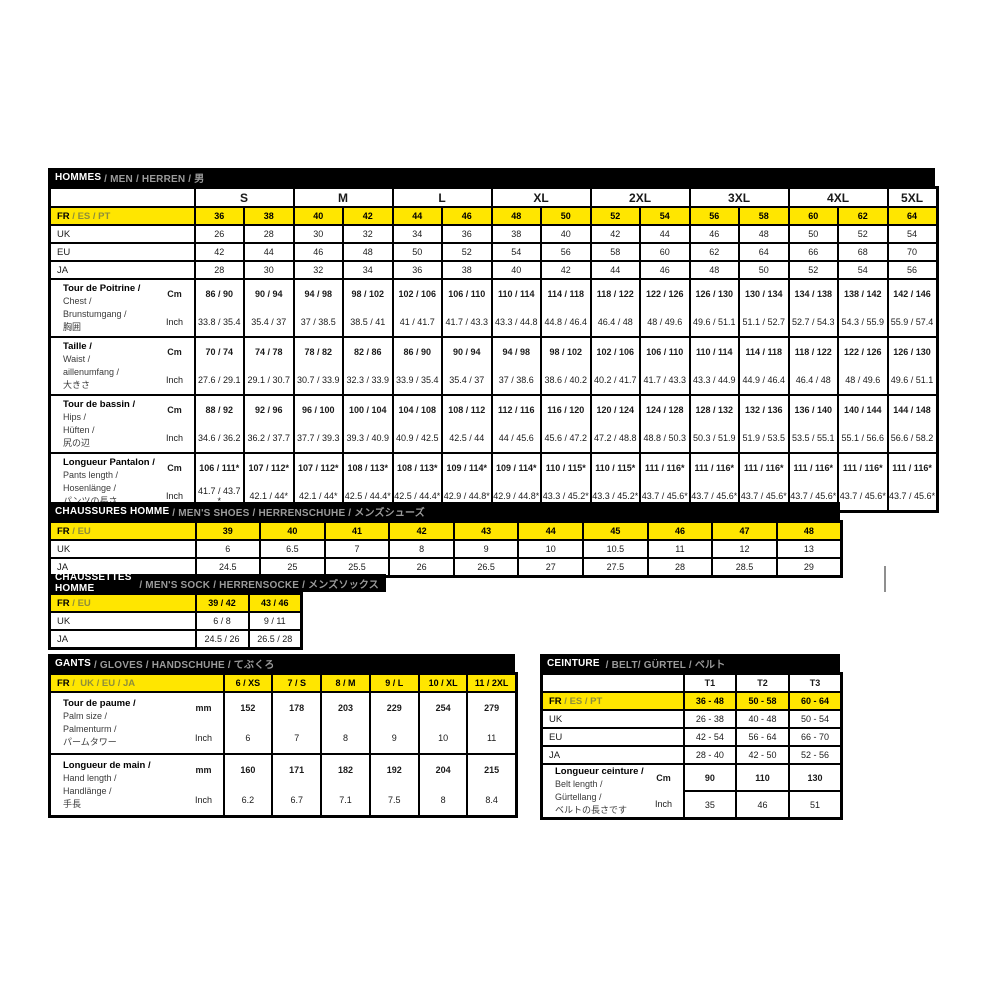 The image size is (1005, 1005). I want to click on fr-size-cell: 54, so click(665, 216).